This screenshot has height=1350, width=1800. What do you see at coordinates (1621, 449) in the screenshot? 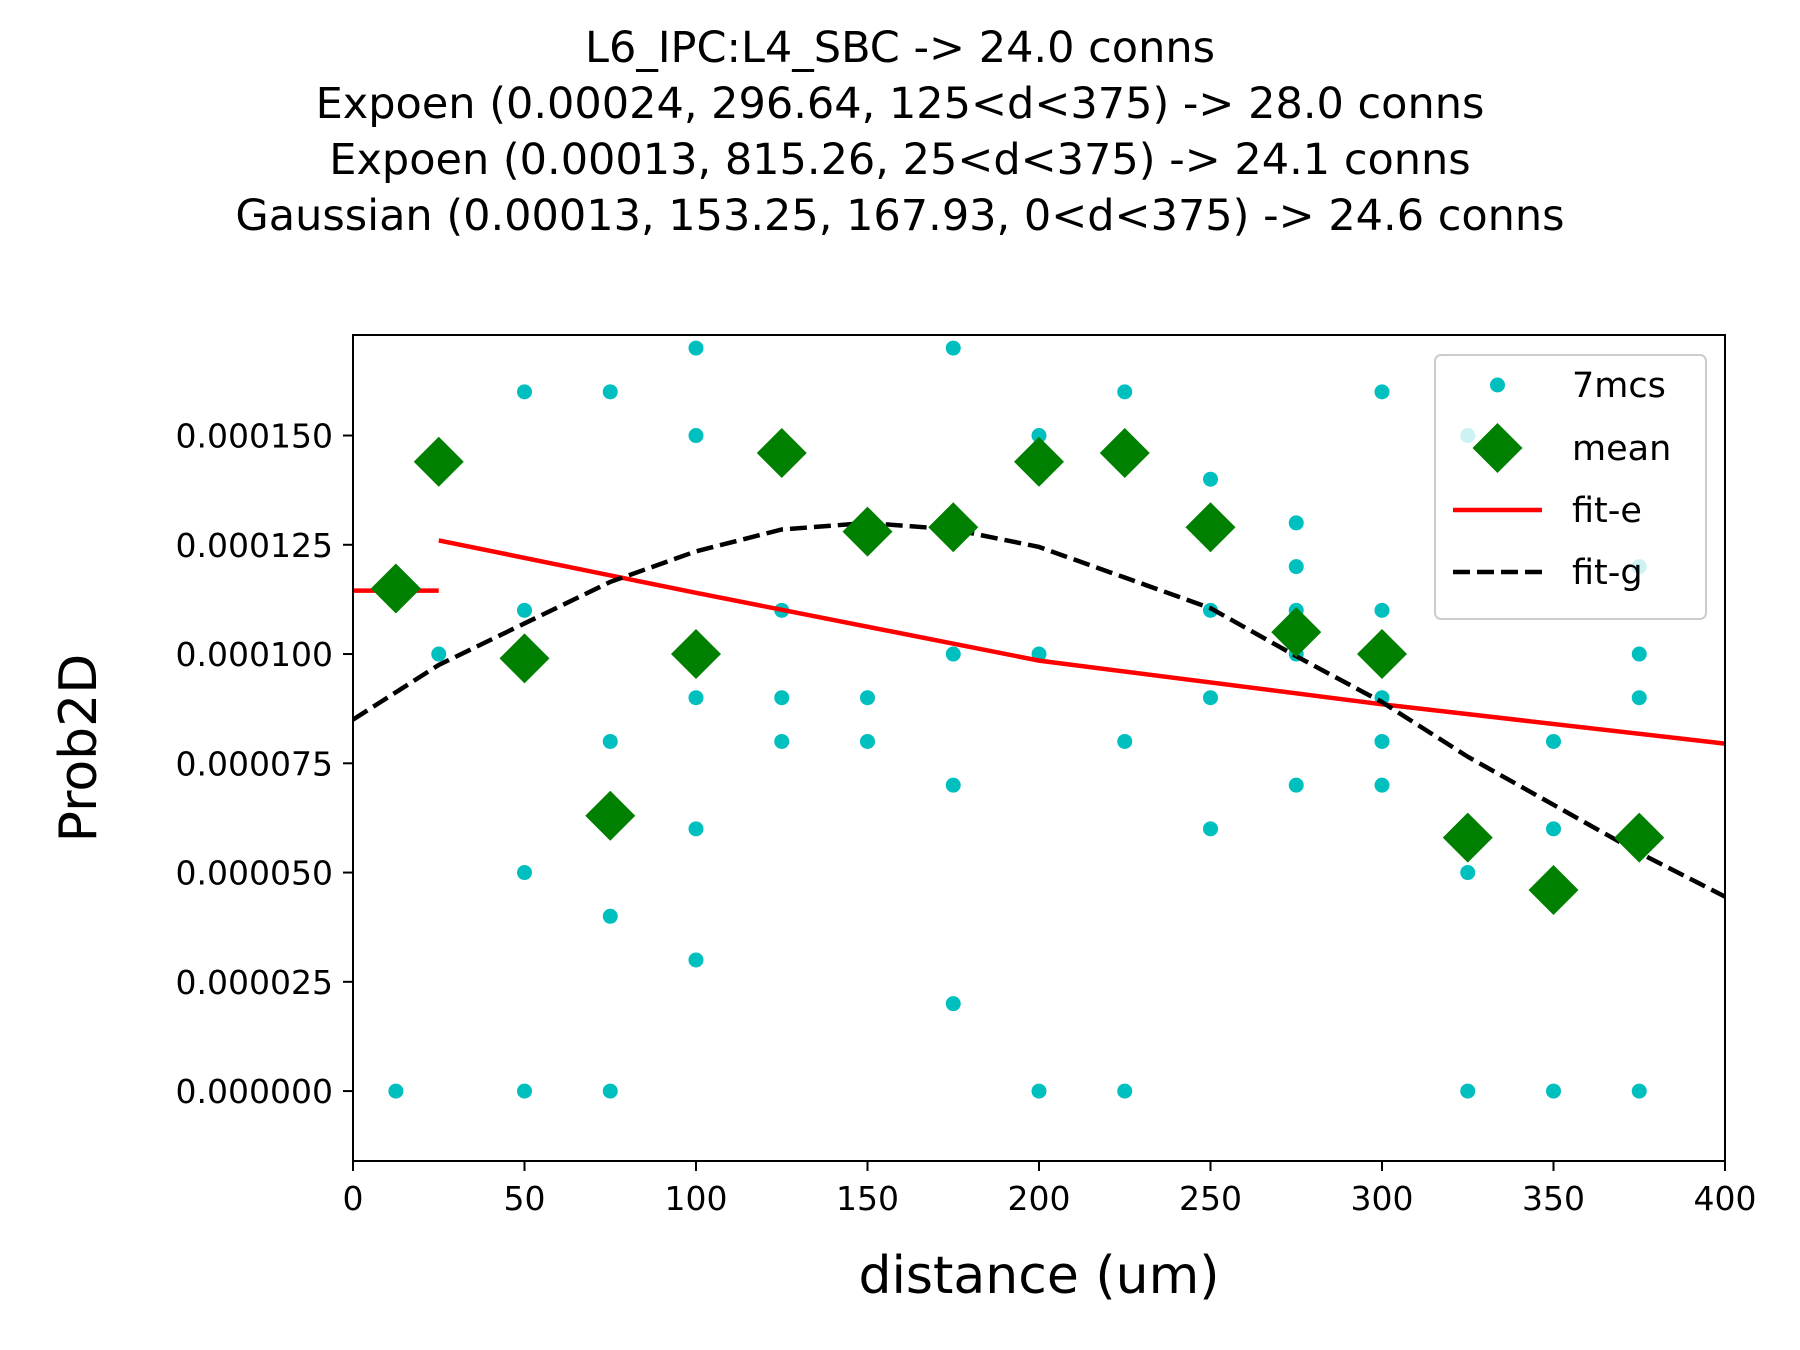
I see `legend-label: mean` at bounding box center [1621, 449].